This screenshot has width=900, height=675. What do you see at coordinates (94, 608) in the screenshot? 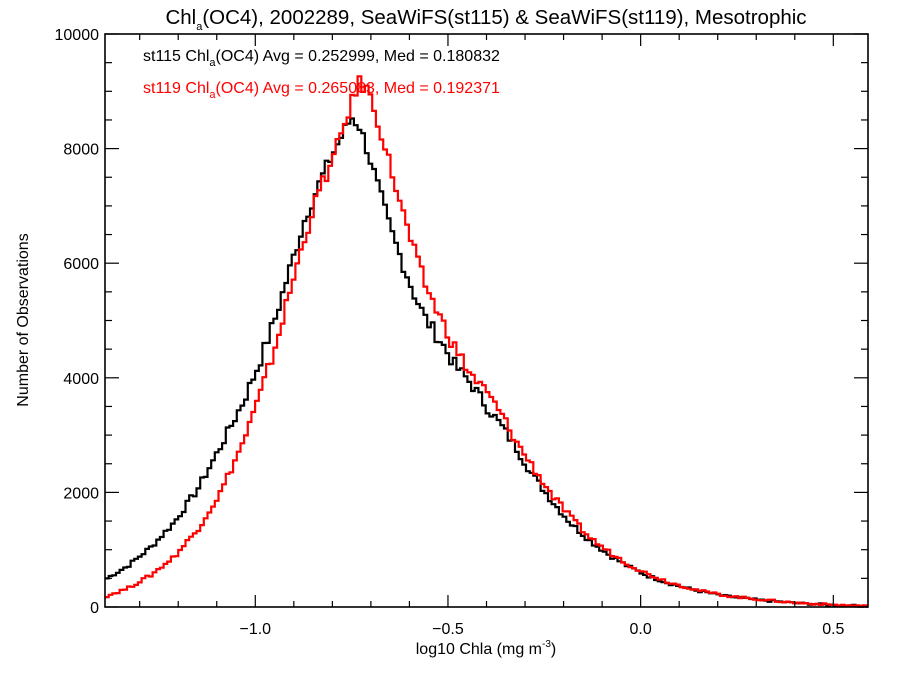
I see `y-tick-label: 0` at bounding box center [94, 608].